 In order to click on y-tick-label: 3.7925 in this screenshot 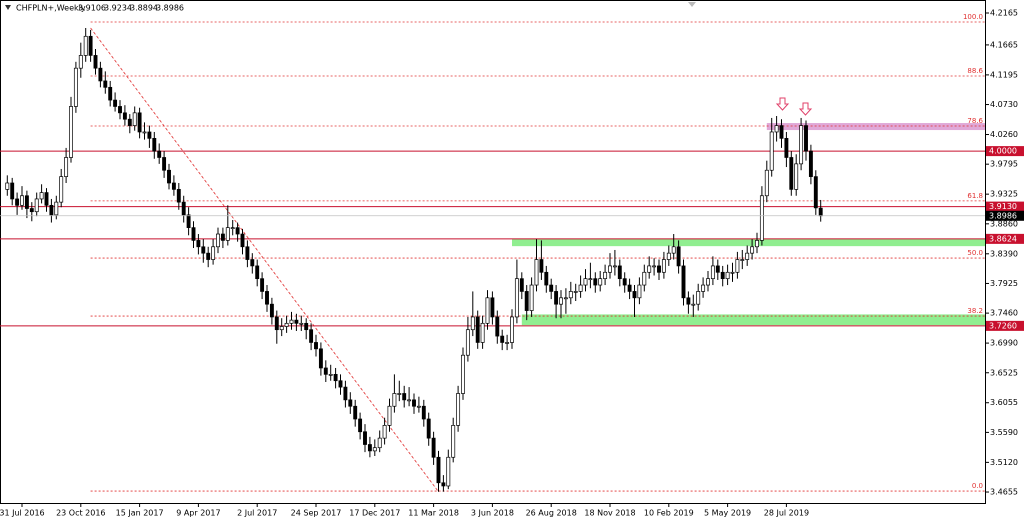, I will do `click(1004, 283)`.